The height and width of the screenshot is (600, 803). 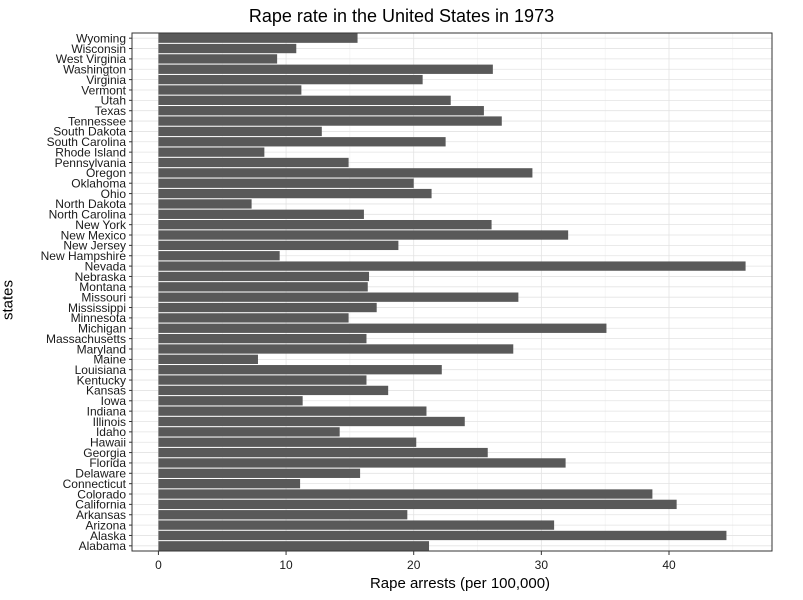 I want to click on y-tick-label: South Carolina, so click(x=87, y=142).